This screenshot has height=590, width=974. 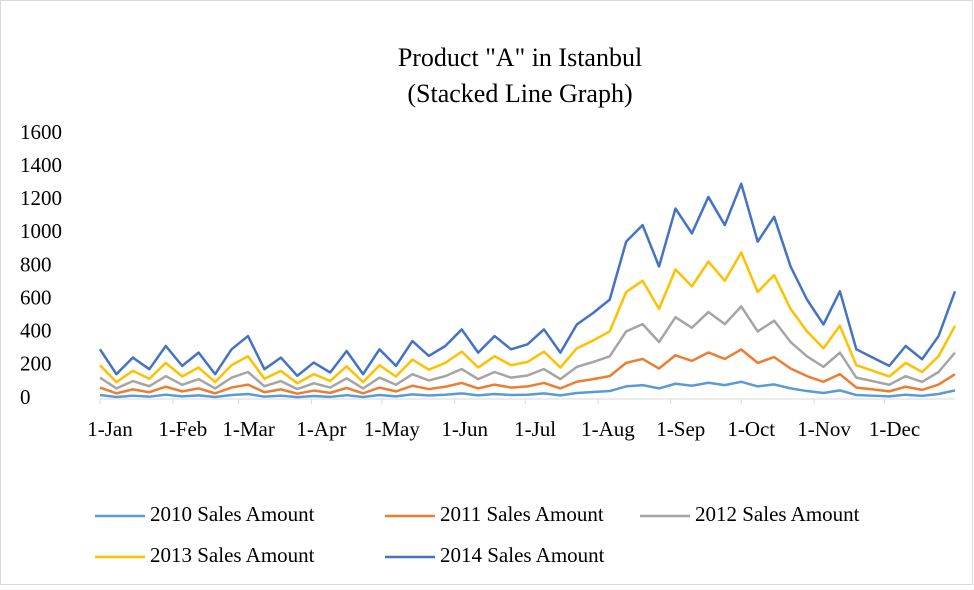 I want to click on y-tick-label: 600, so click(x=36, y=297).